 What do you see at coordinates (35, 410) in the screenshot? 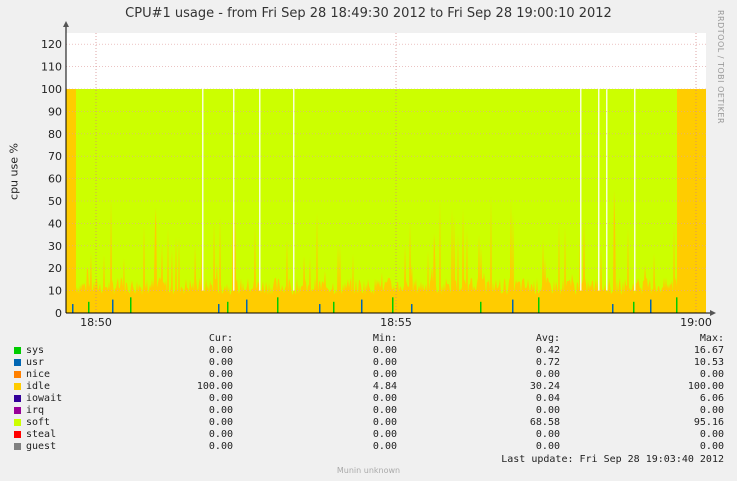
I see `legend-series-name: irq` at bounding box center [35, 410].